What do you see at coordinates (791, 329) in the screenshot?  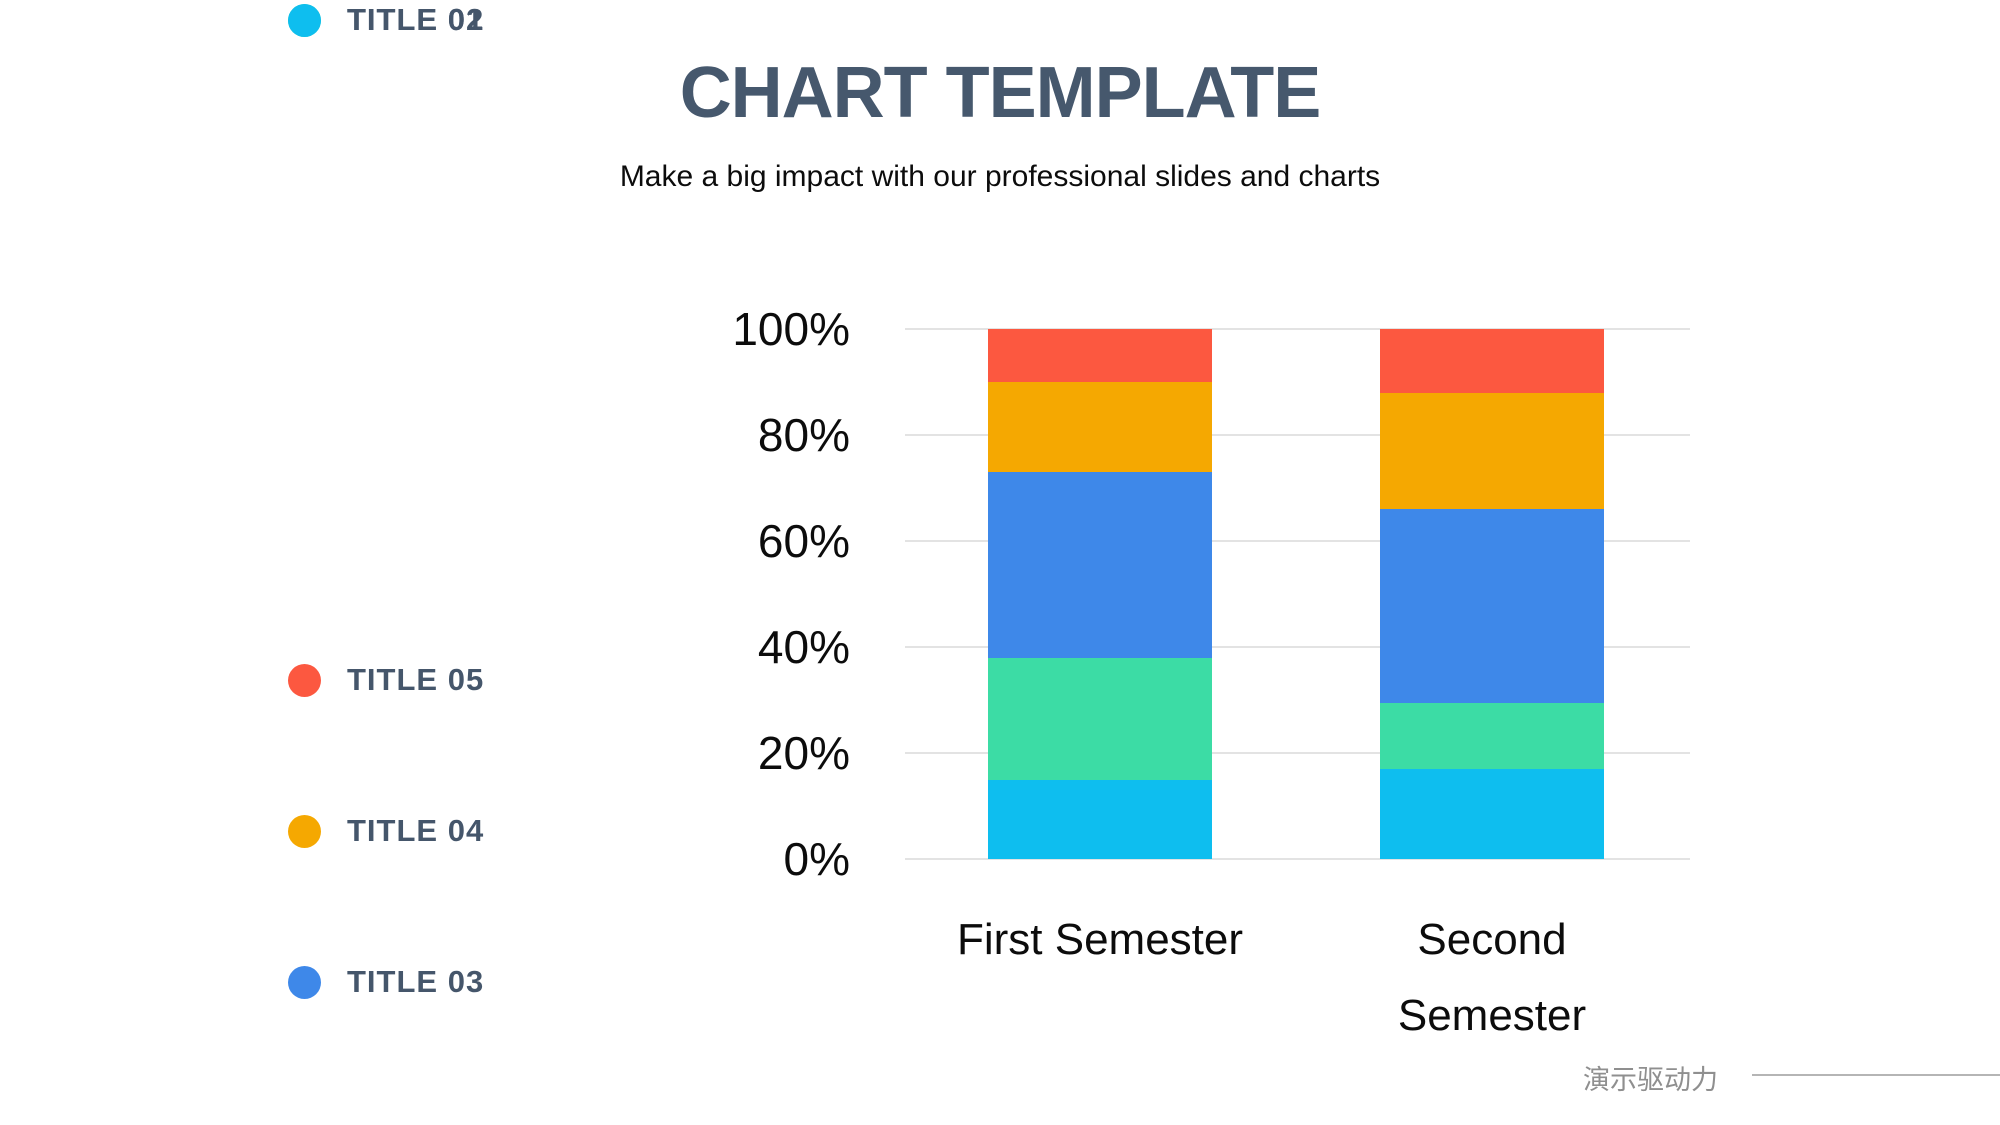 I see `y-axis-tick-label: 100%` at bounding box center [791, 329].